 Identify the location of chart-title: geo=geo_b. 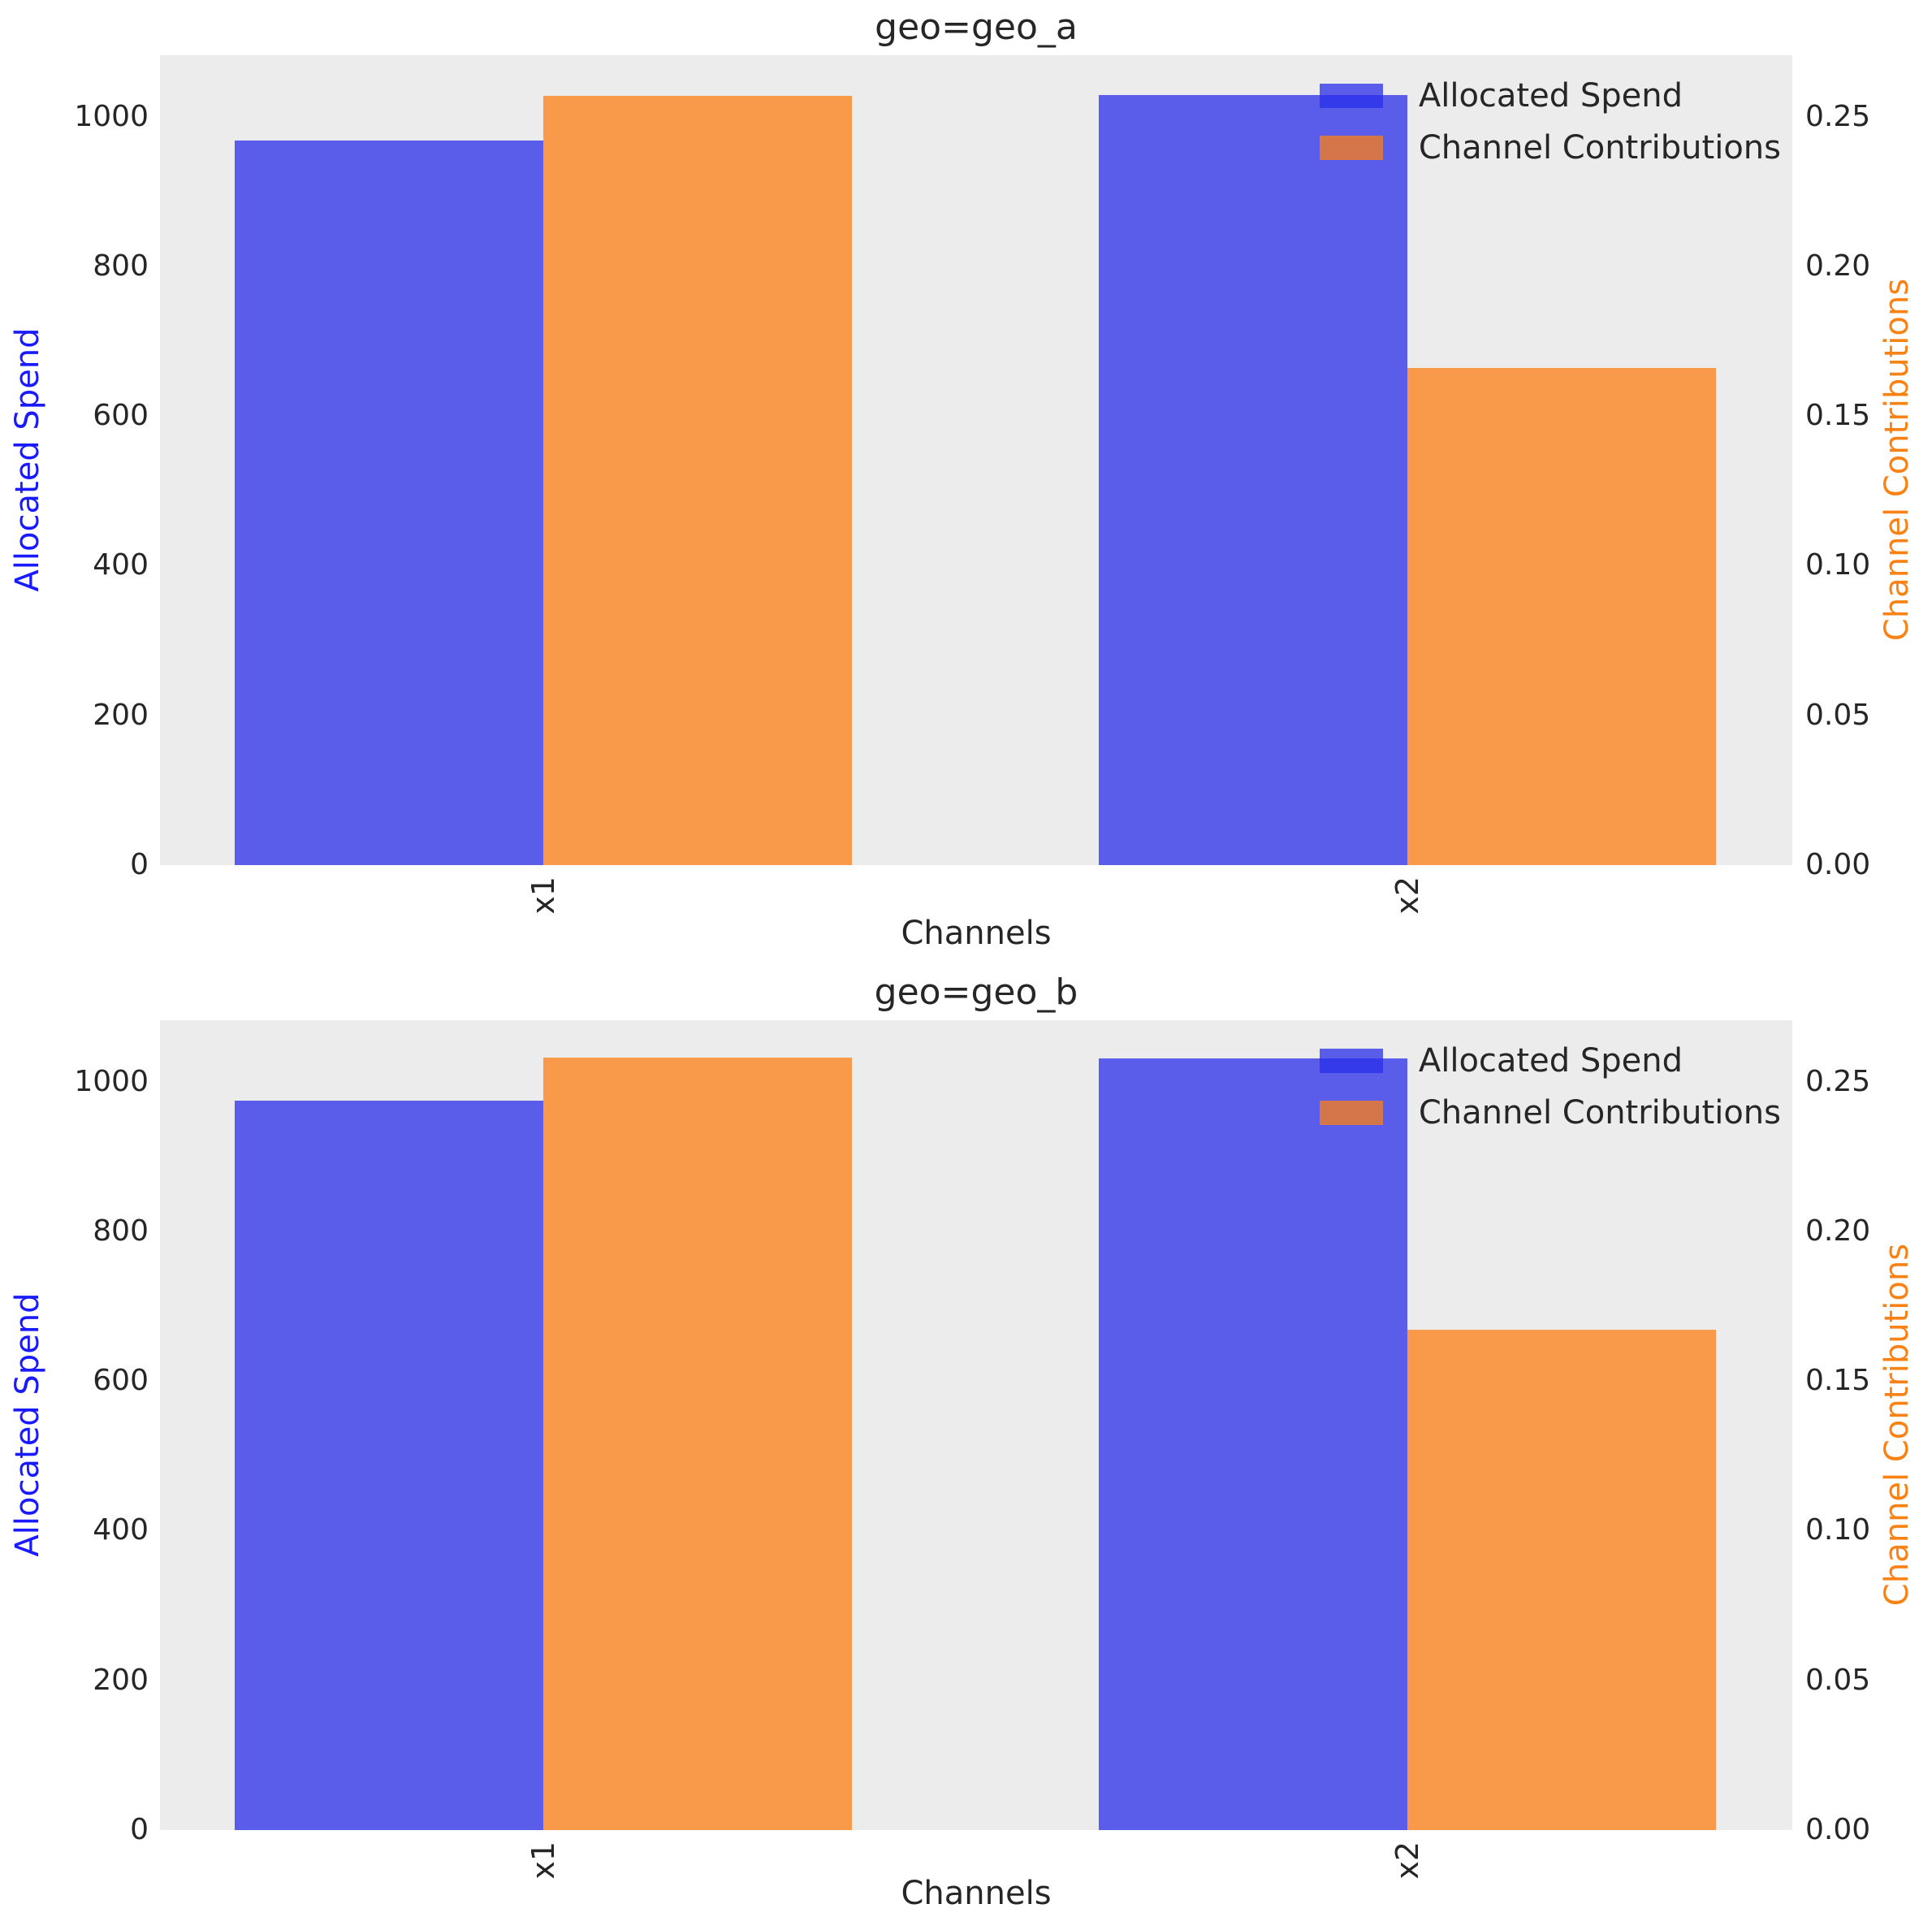
(976, 992).